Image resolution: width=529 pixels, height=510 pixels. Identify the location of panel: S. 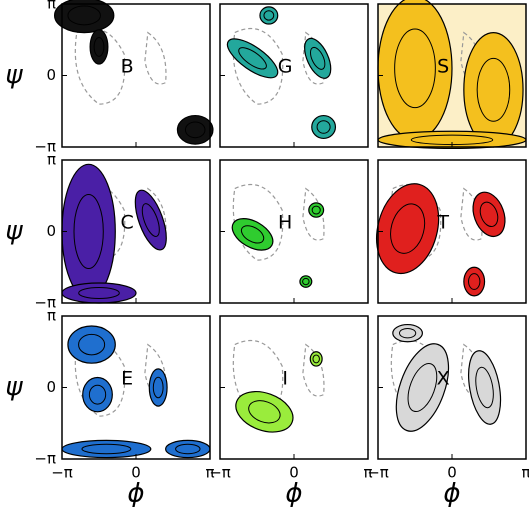
(452, 75).